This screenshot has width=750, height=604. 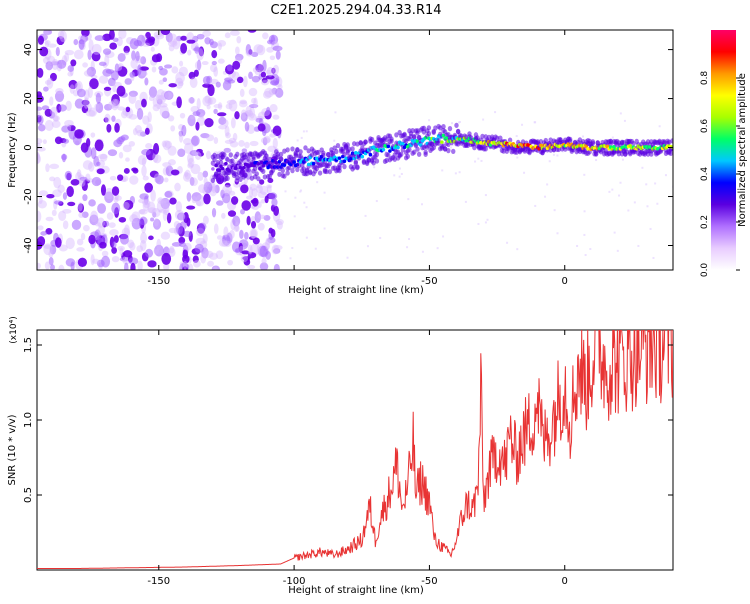 What do you see at coordinates (28, 147) in the screenshot?
I see `spectrogram-y-tick-label: 0` at bounding box center [28, 147].